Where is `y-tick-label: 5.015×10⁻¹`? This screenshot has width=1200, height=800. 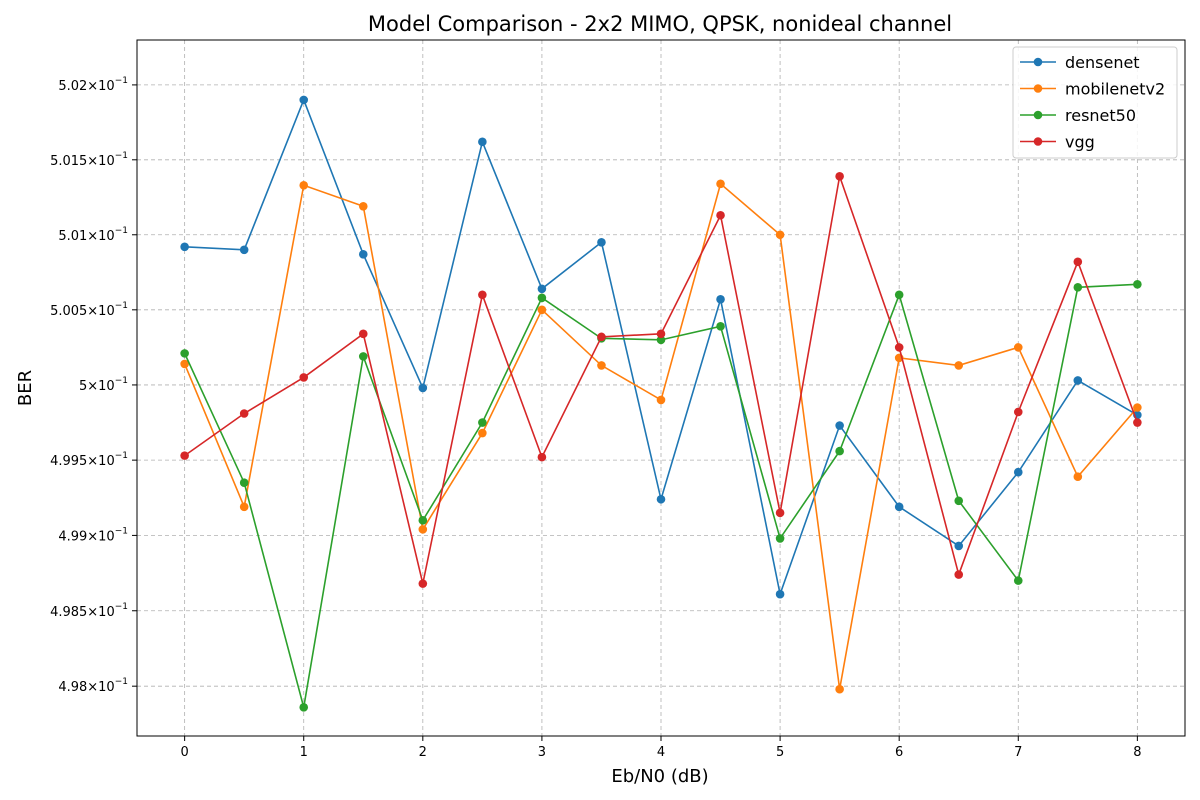
y-tick-label: 5.015×10⁻¹ is located at coordinates (89, 160).